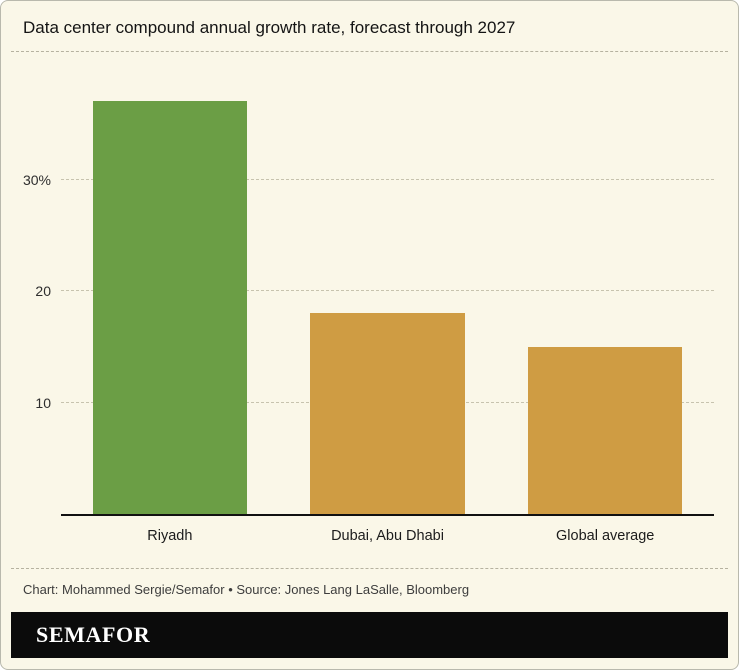 The image size is (739, 670). Describe the element at coordinates (93, 634) in the screenshot. I see `semafor-wordmark: SEMAFOR` at that location.